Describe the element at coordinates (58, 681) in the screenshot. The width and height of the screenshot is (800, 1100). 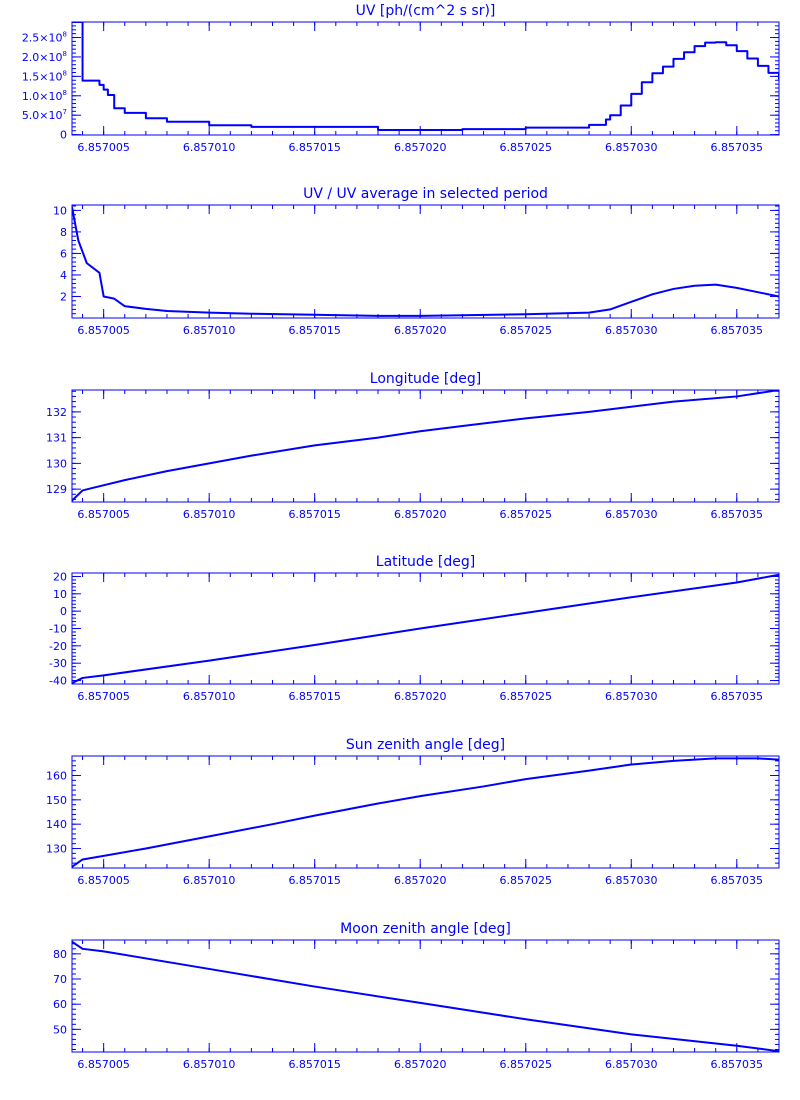
I see `y-tick-label: -40` at that location.